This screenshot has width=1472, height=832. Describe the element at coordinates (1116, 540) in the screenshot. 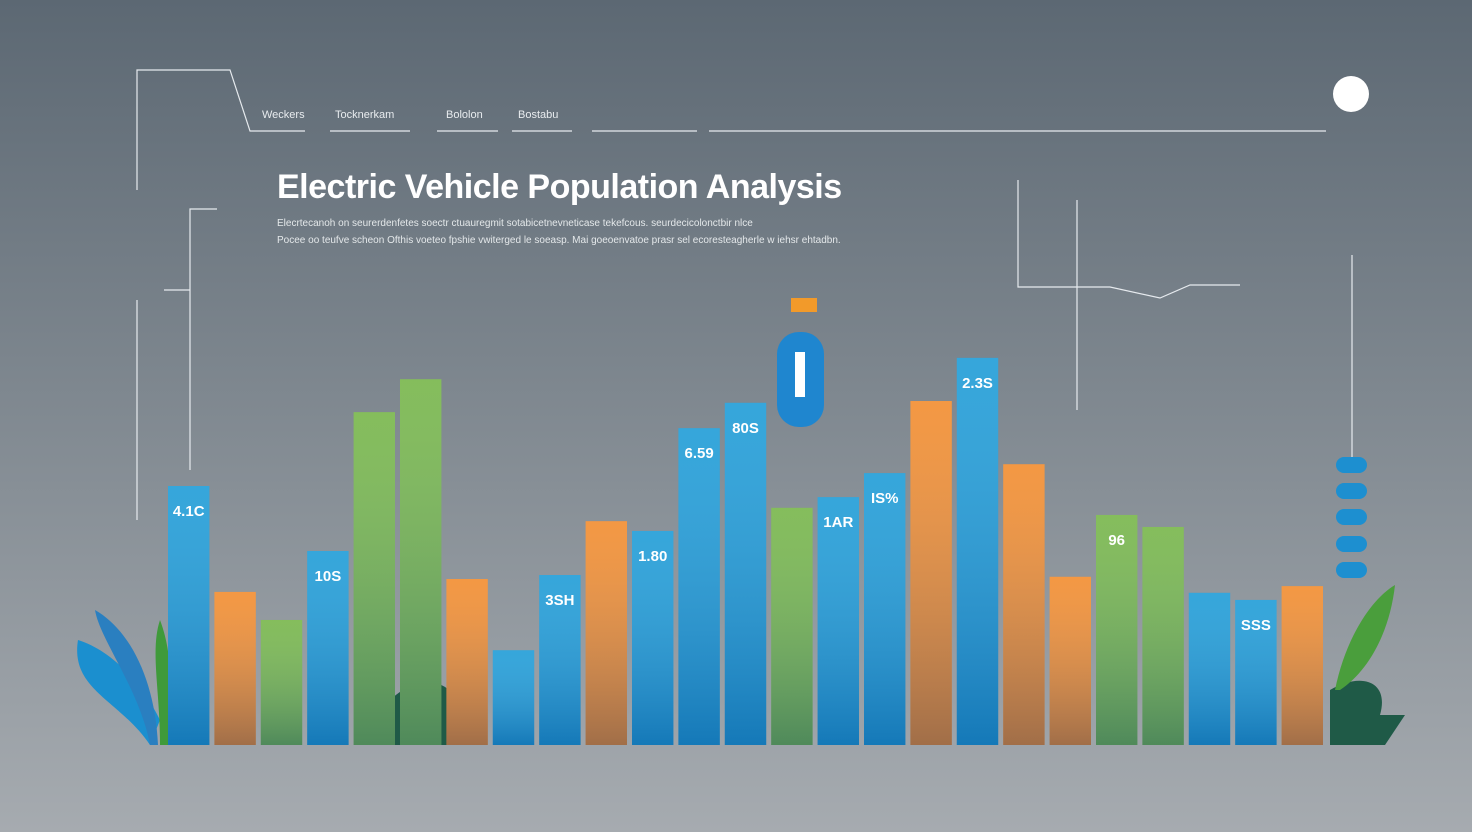

I see `bar-label: 96` at that location.